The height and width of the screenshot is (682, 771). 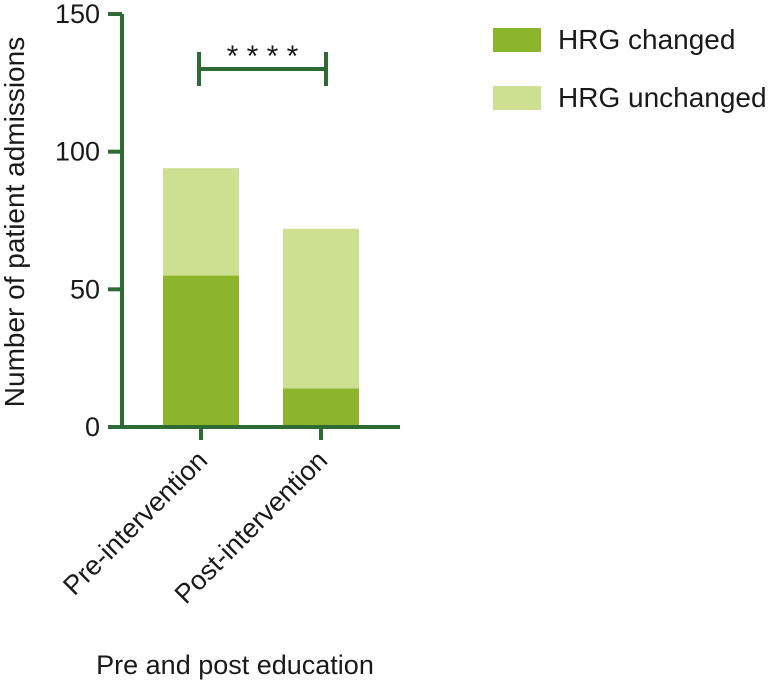 What do you see at coordinates (88, 221) in the screenshot?
I see `y-ticks-group: 0 50 100 150` at bounding box center [88, 221].